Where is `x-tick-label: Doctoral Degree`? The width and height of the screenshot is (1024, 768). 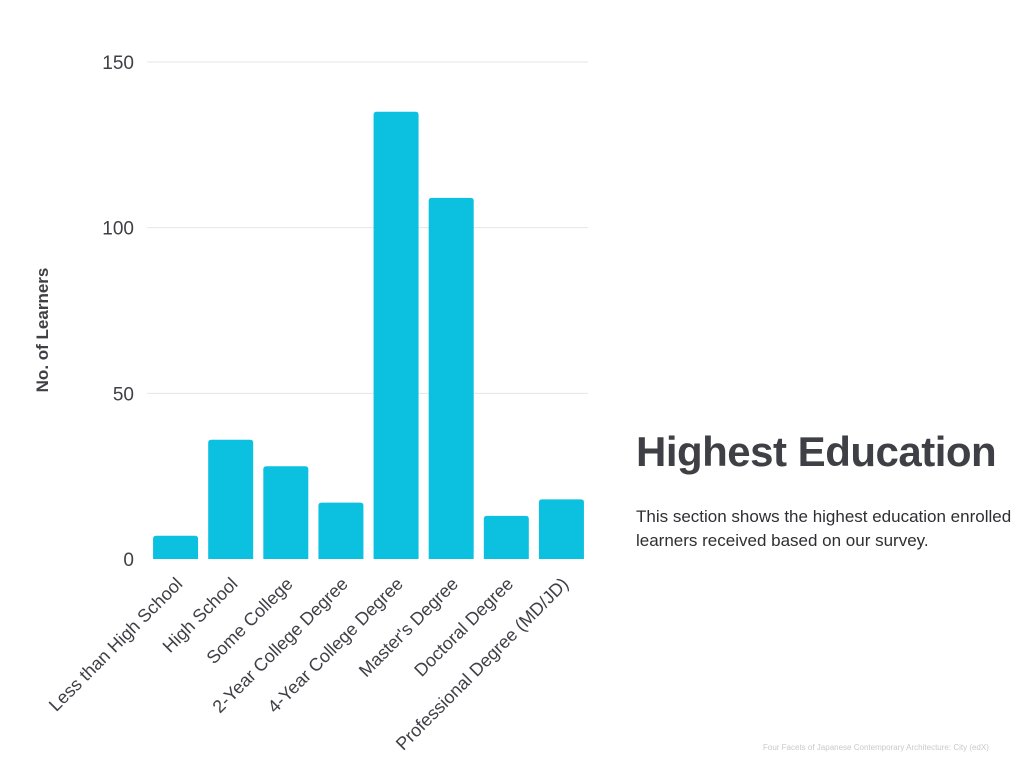
x-tick-label: Doctoral Degree is located at coordinates (463, 627).